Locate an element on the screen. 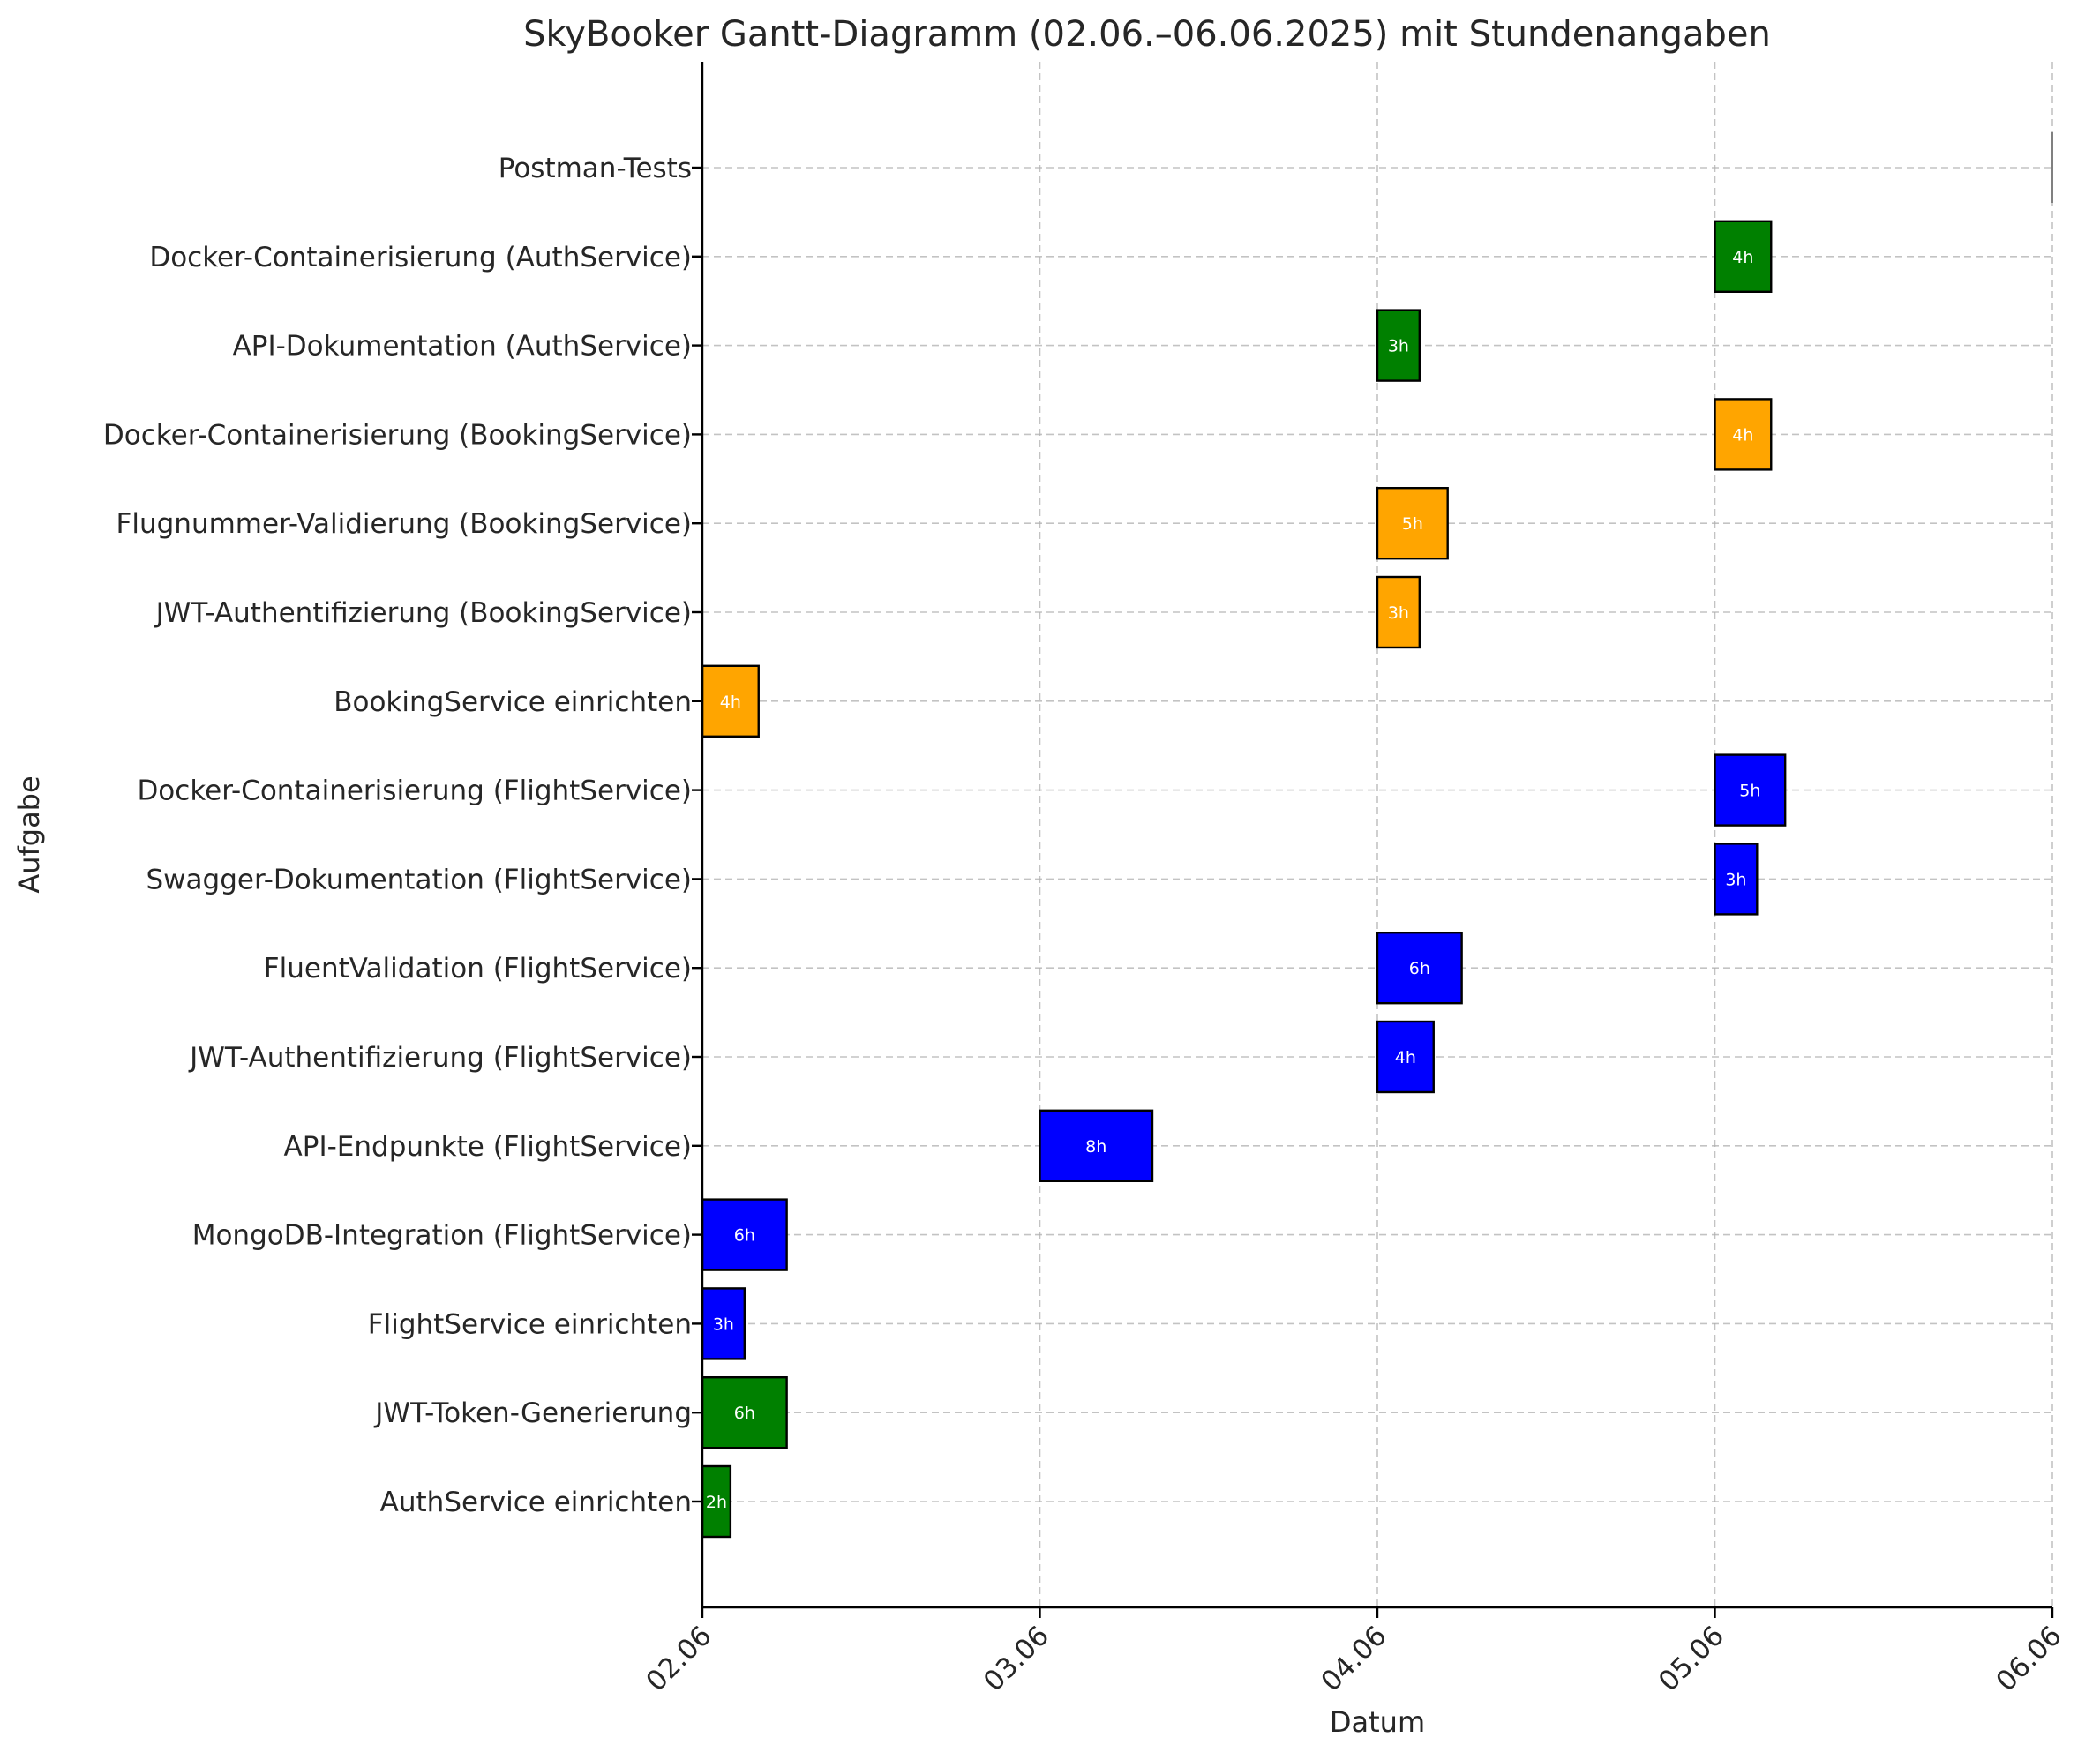  task-label: Swagger-Dokumentation (FlightService) is located at coordinates (419, 879).